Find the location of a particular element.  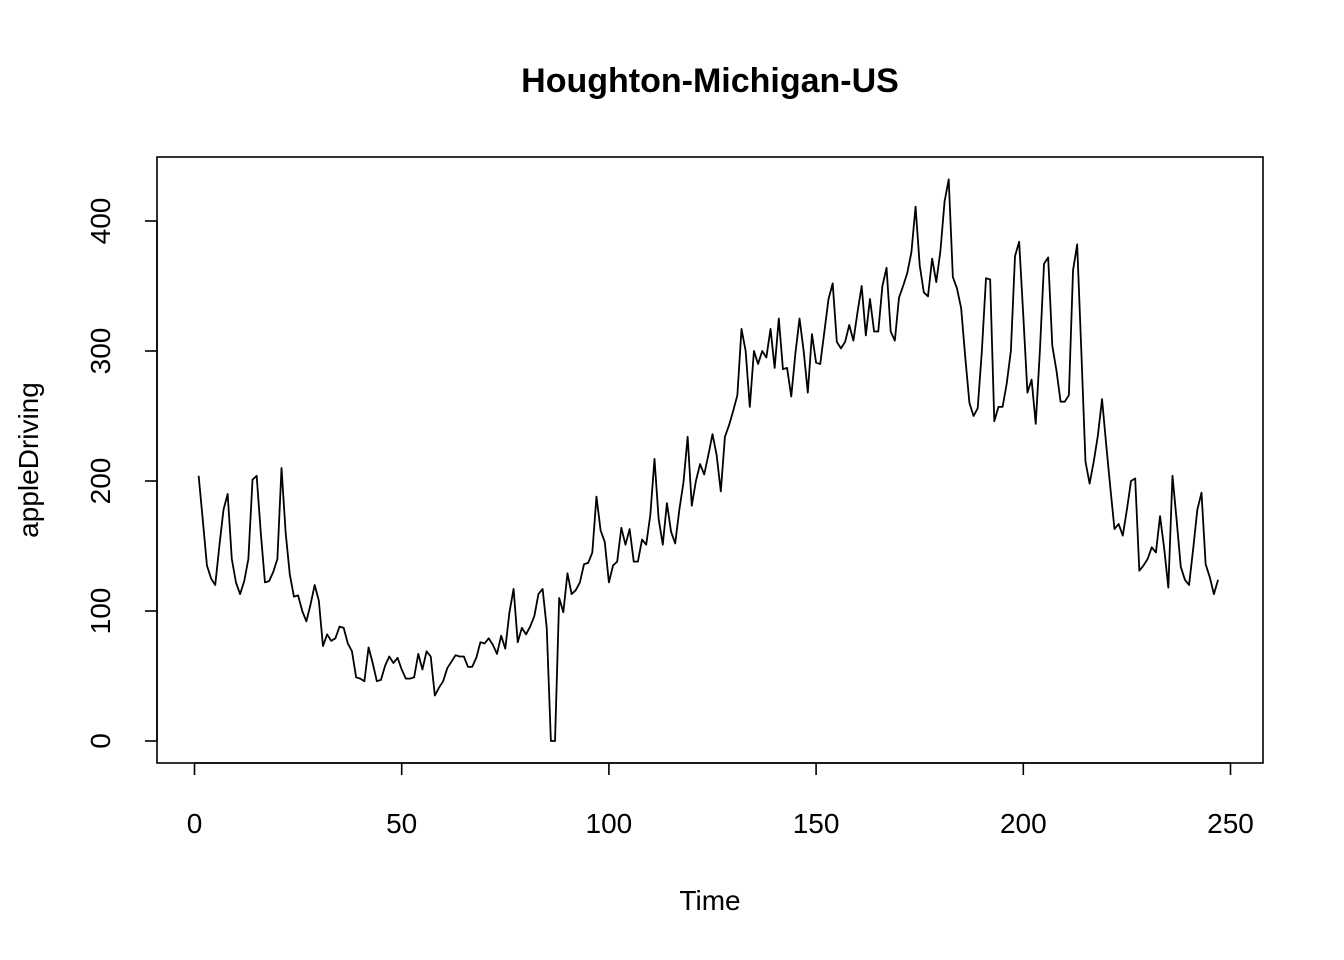

x-axis: 0 50 100 150 200 250 is located at coordinates (720, 800).